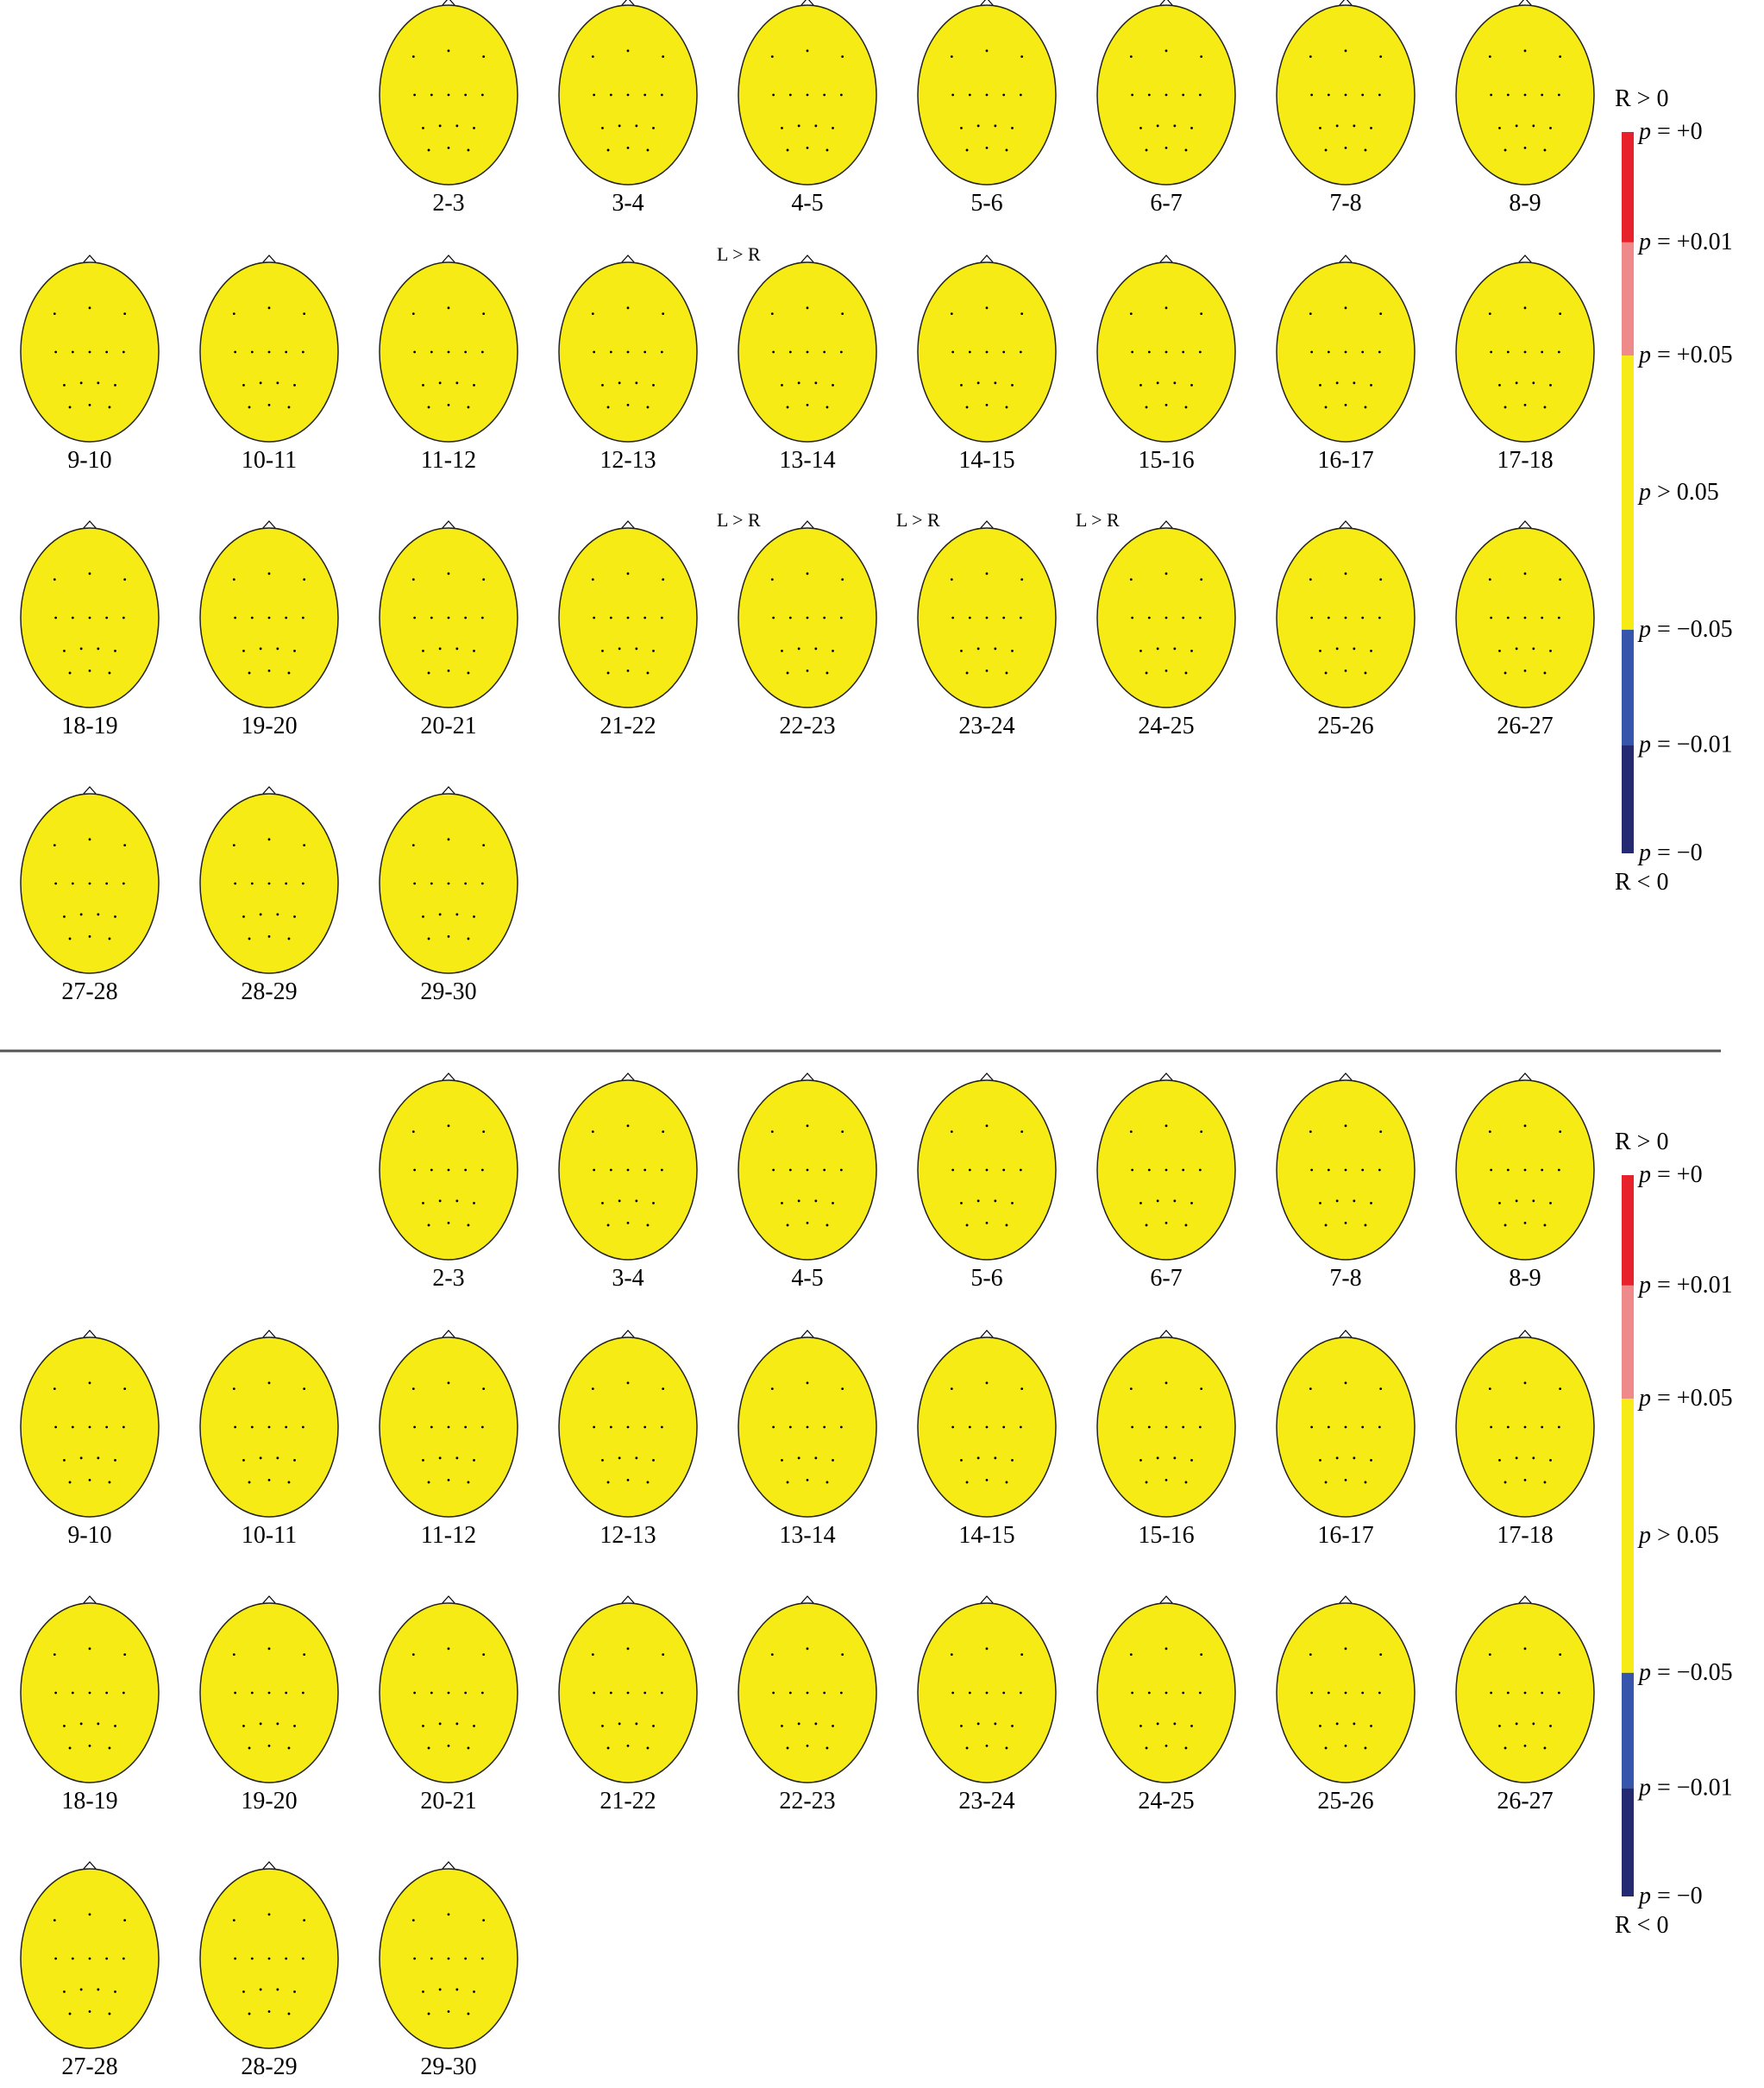  I want to click on map-label: 17-18, so click(1525, 460).